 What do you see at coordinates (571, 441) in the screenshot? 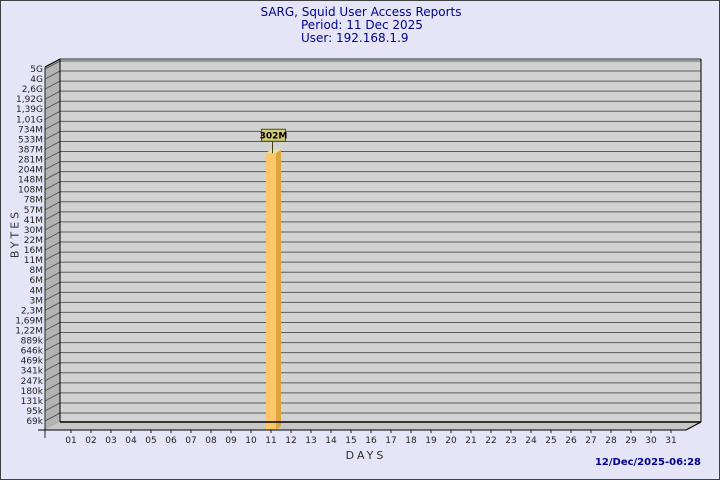
I see `x-tick-label: 26` at bounding box center [571, 441].